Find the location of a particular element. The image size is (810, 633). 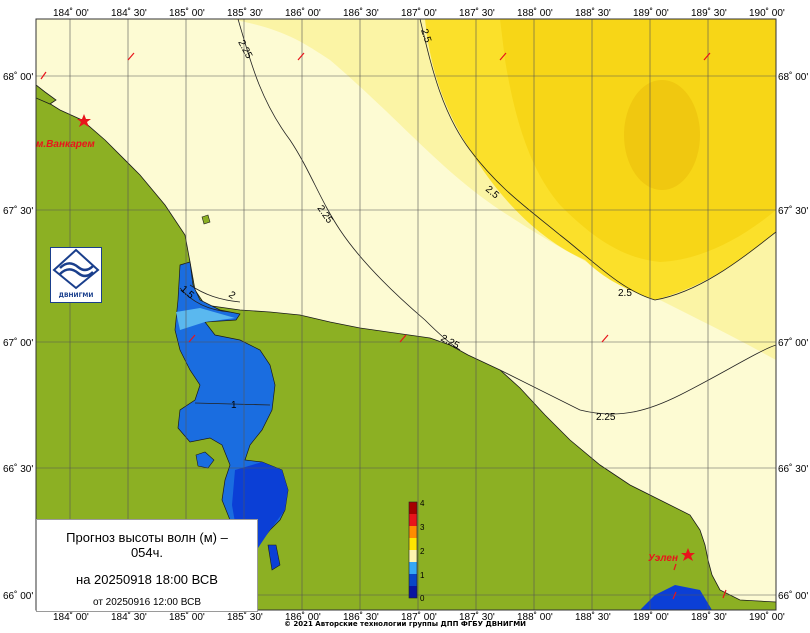

contour-label: 1 is located at coordinates (234, 405).